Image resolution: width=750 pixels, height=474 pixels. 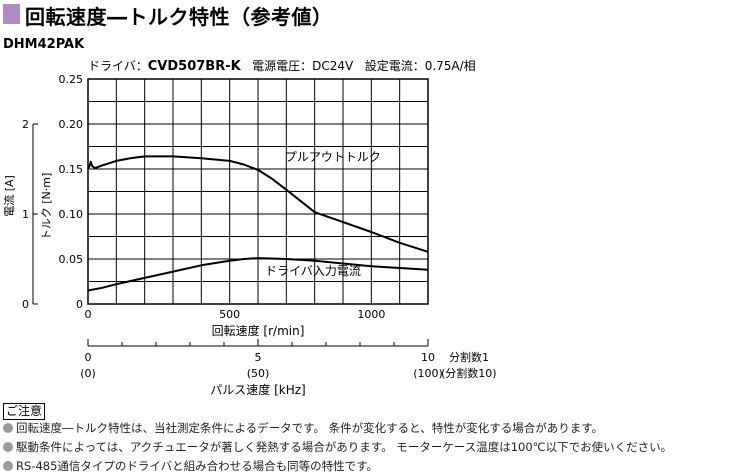 What do you see at coordinates (469, 357) in the screenshot?
I see `division-label-1: 分割数1` at bounding box center [469, 357].